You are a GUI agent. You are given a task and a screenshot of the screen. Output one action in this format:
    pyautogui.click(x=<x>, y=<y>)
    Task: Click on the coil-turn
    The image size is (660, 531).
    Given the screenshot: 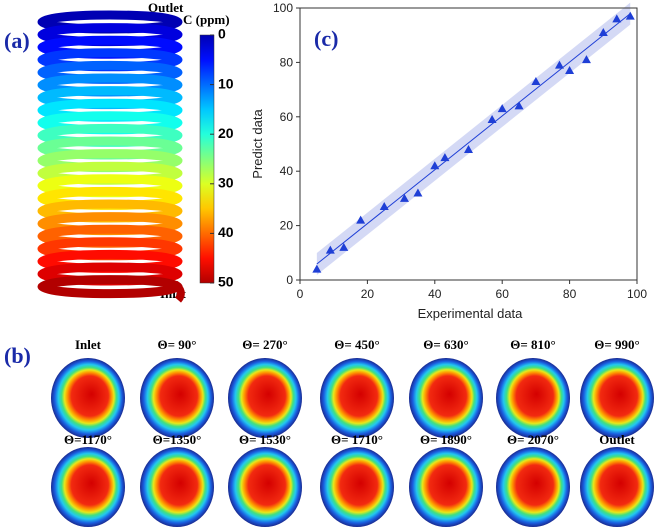 What is the action you would take?
    pyautogui.click(x=110, y=287)
    